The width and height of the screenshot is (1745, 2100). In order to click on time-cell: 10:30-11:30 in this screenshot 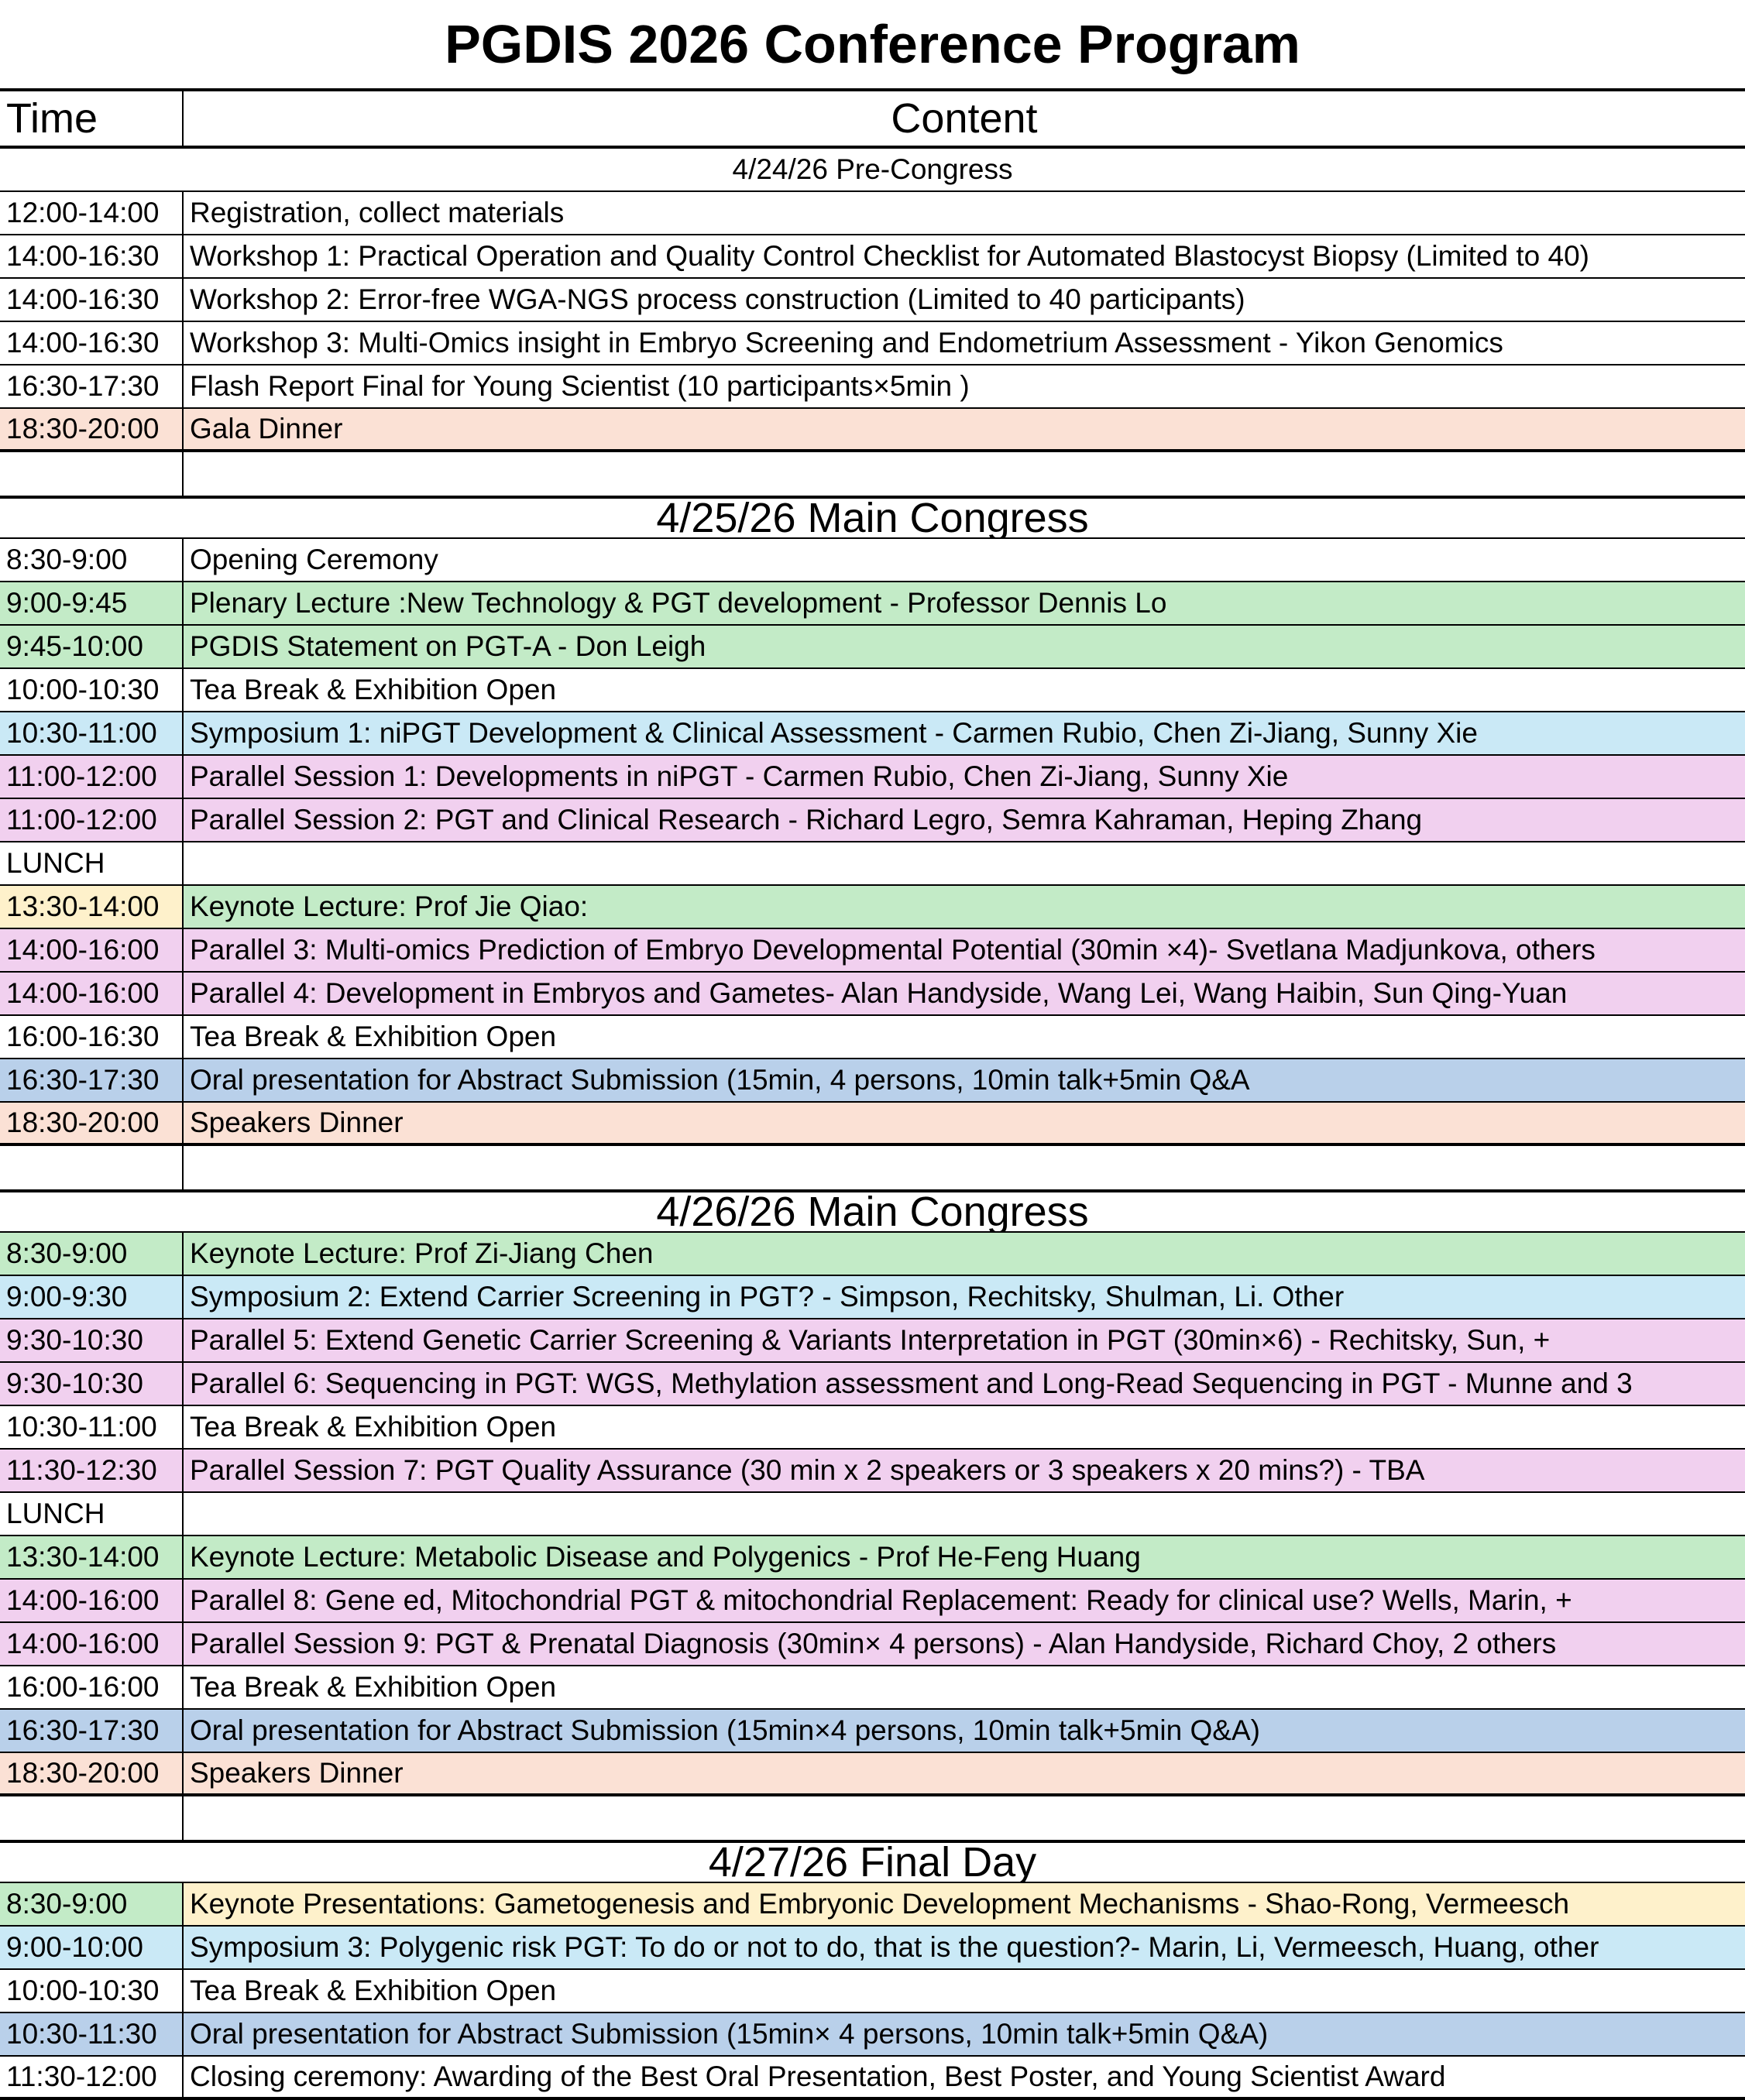, I will do `click(92, 2035)`.